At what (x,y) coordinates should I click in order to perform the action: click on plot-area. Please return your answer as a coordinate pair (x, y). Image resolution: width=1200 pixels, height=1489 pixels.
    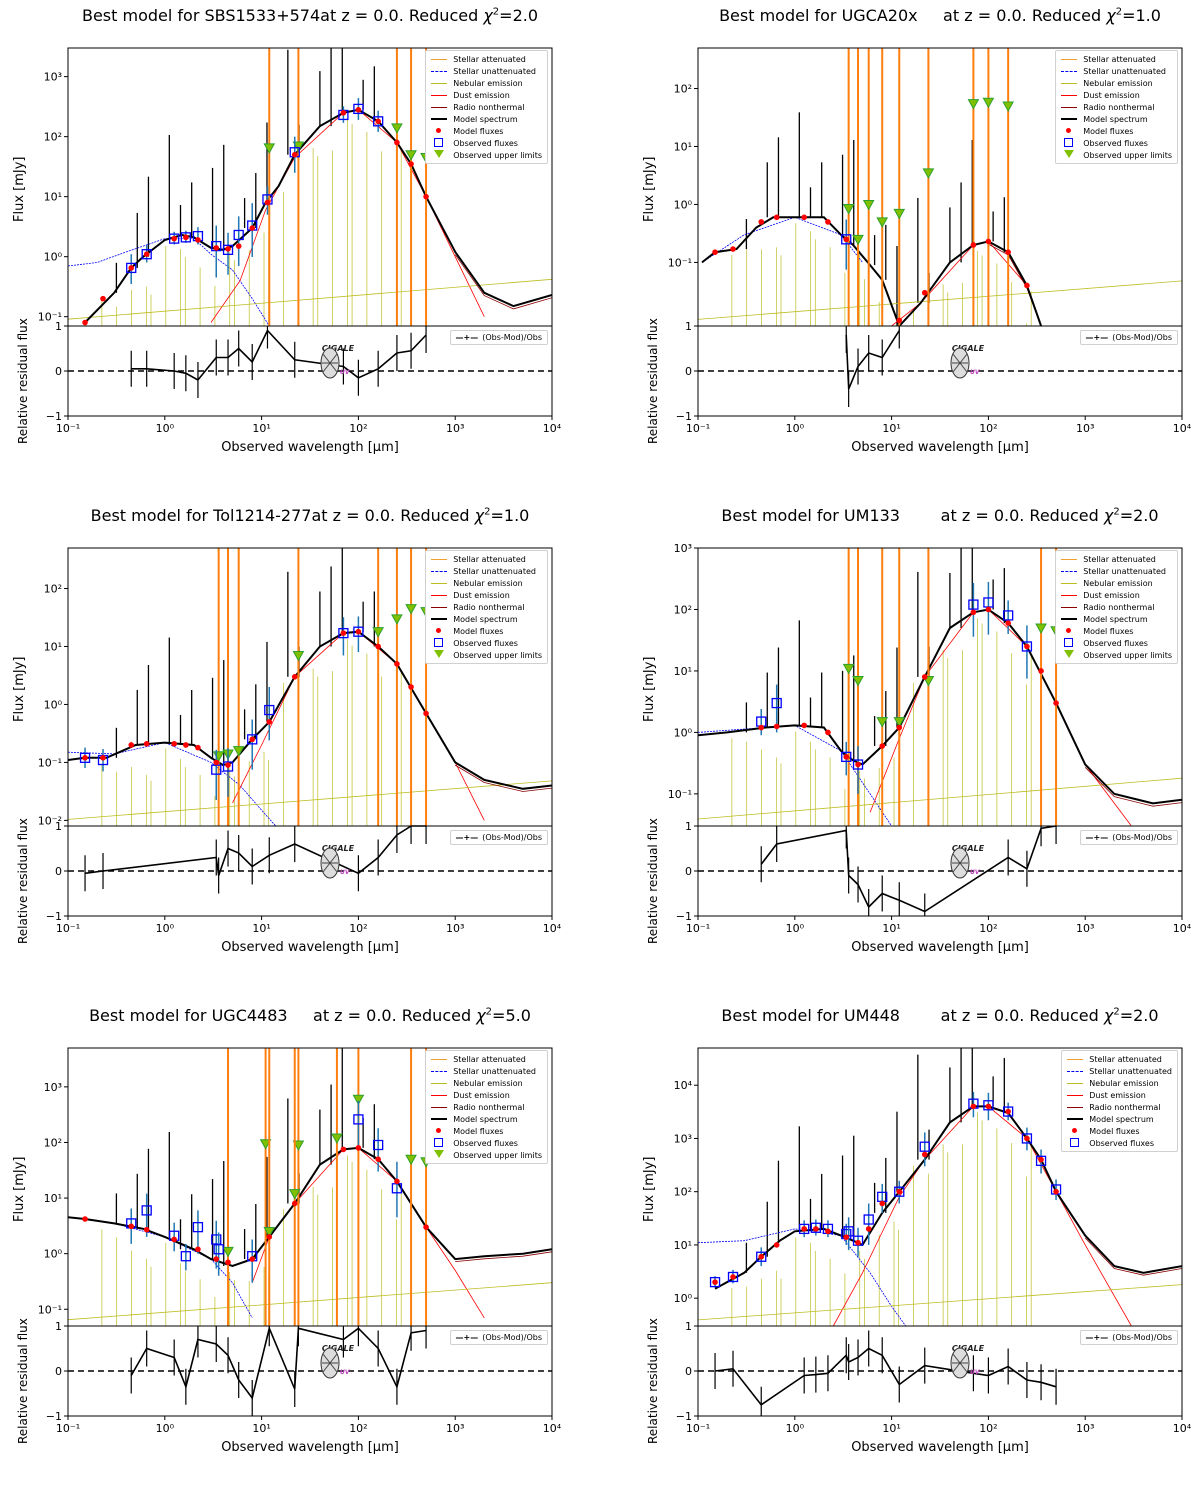
    Looking at the image, I should click on (940, 1187).